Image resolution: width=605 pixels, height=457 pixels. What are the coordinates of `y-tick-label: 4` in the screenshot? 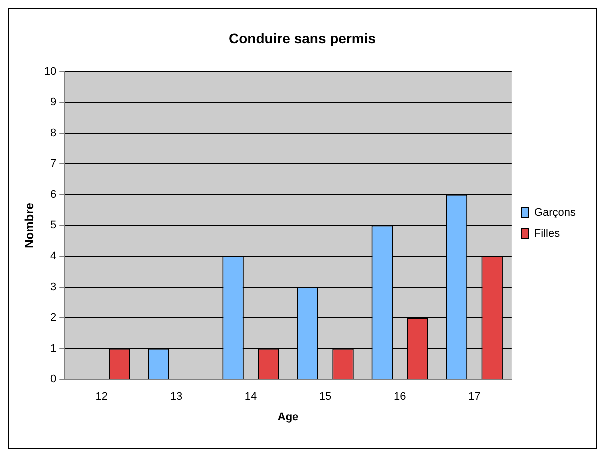 It's located at (53, 256).